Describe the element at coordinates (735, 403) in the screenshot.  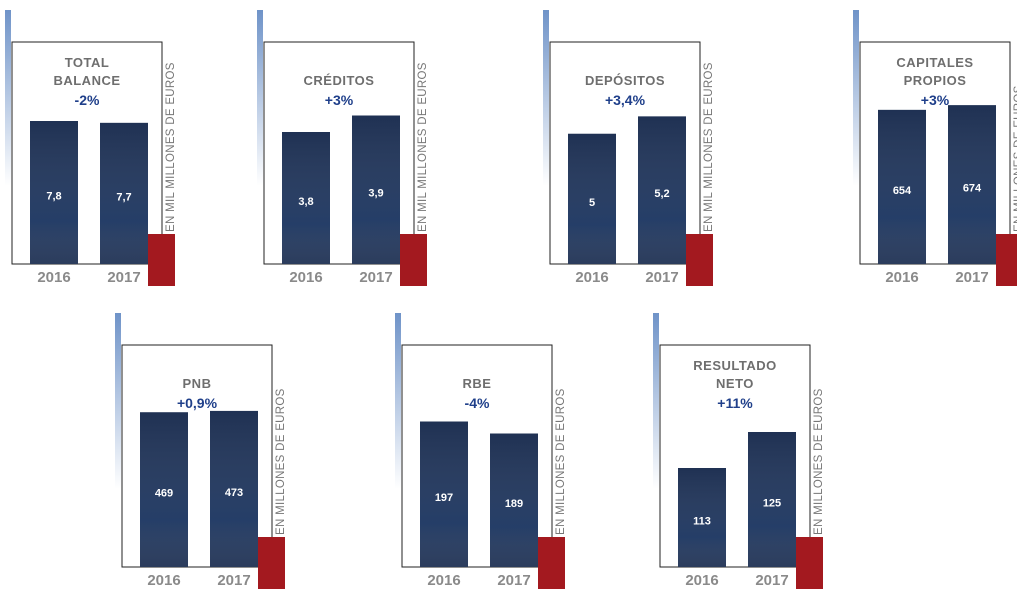
I see `chart-subtitle: +11%` at that location.